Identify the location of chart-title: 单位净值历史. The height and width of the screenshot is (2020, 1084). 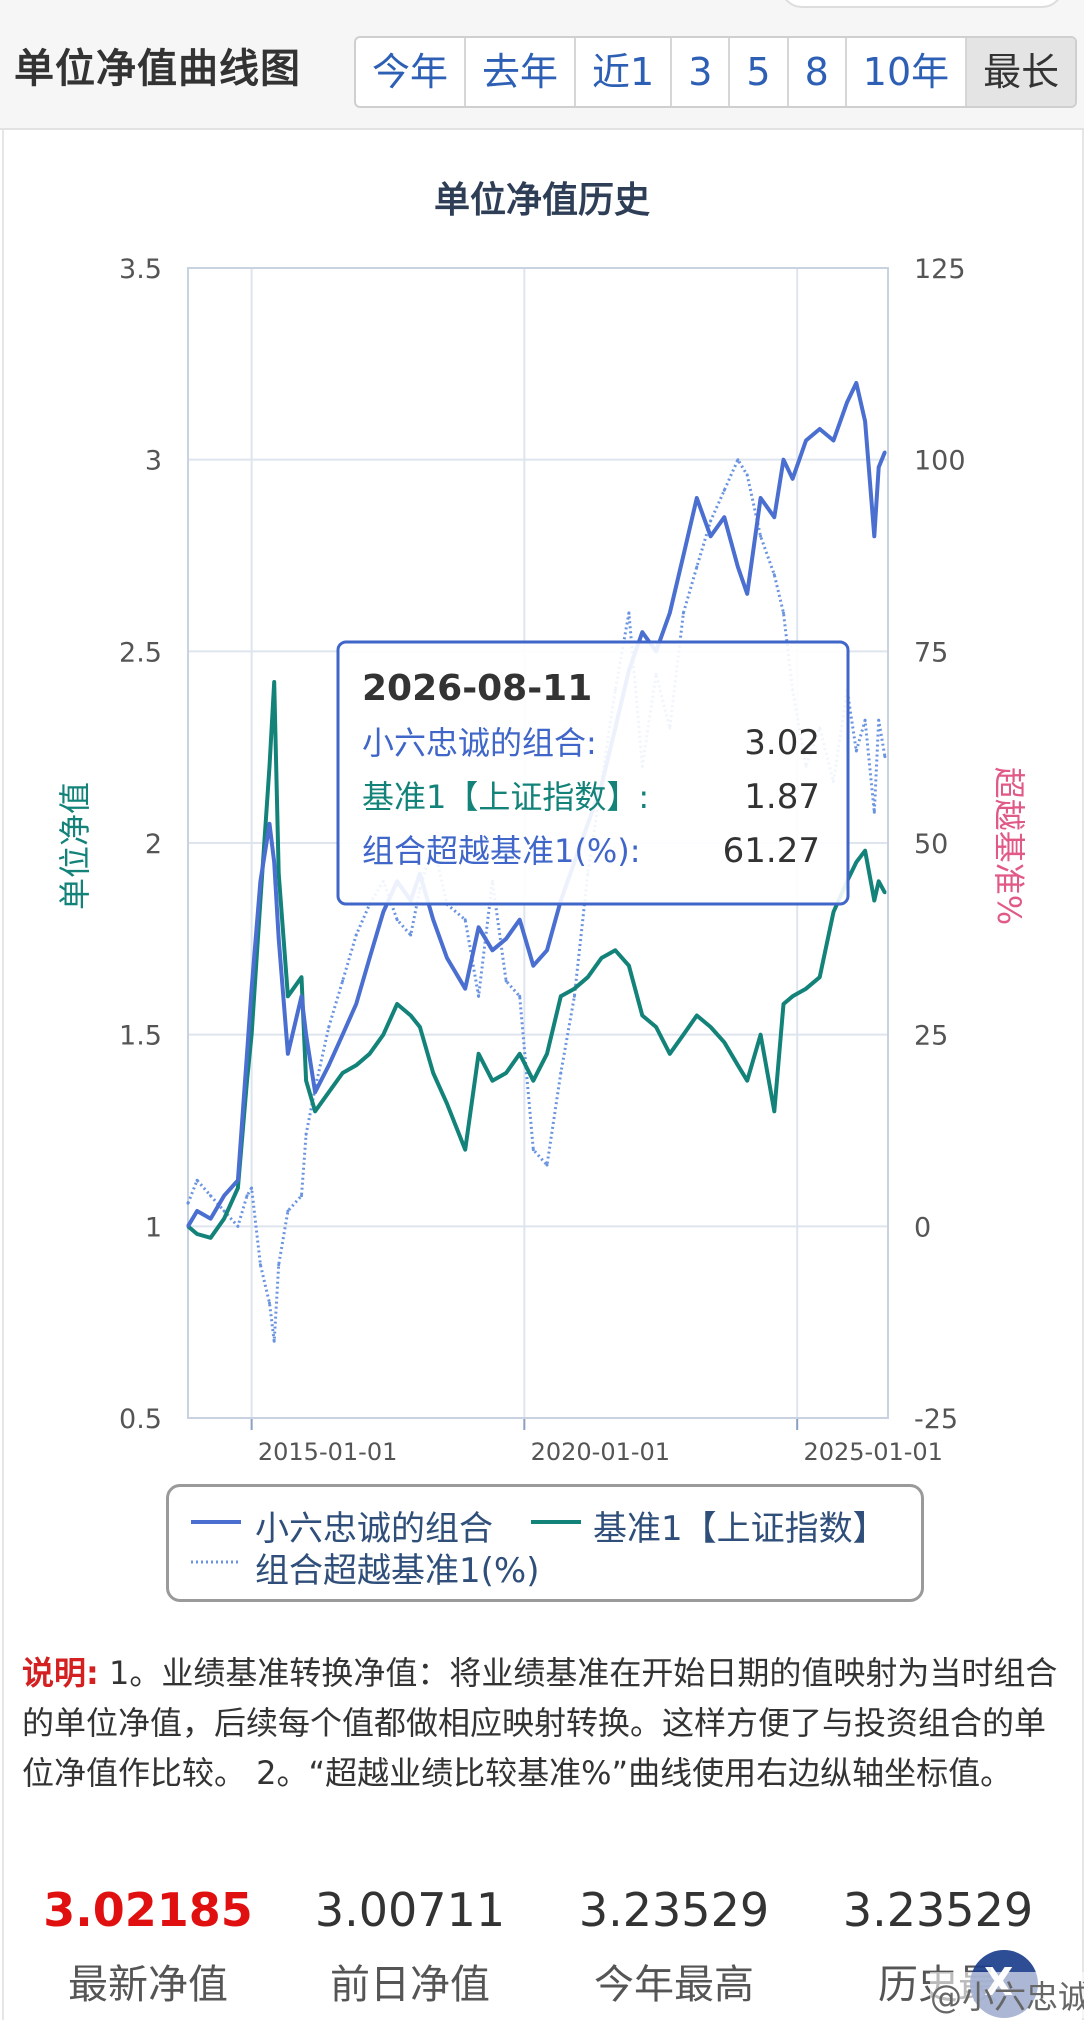
(542, 200).